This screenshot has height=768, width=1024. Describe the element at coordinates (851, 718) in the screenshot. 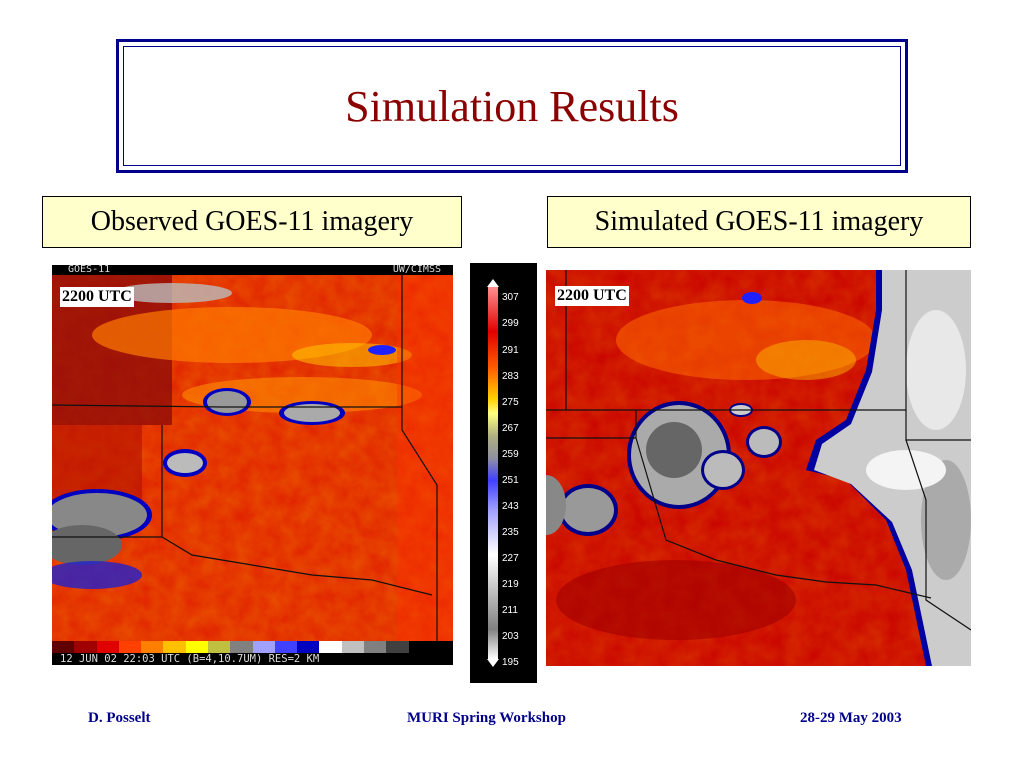

I see `footer-date: 28-29 May 2003` at that location.